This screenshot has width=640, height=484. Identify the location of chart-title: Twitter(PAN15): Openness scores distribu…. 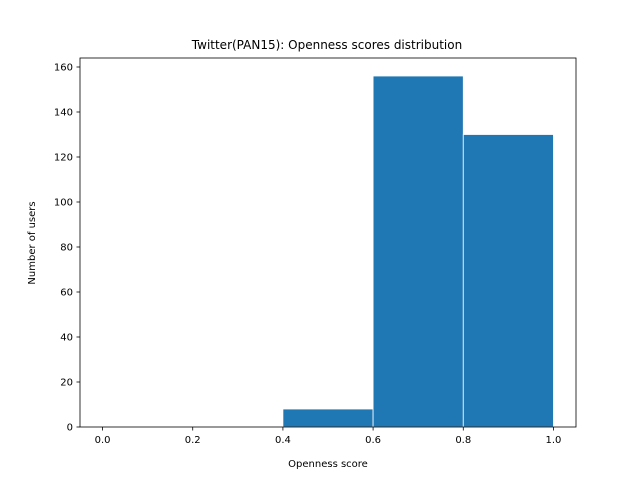
(326, 45).